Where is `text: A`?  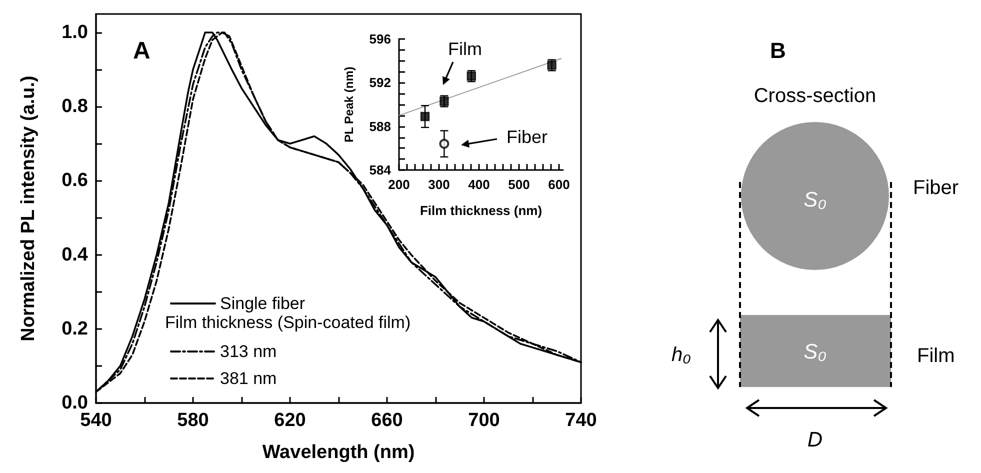
text: A is located at coordinates (141, 51).